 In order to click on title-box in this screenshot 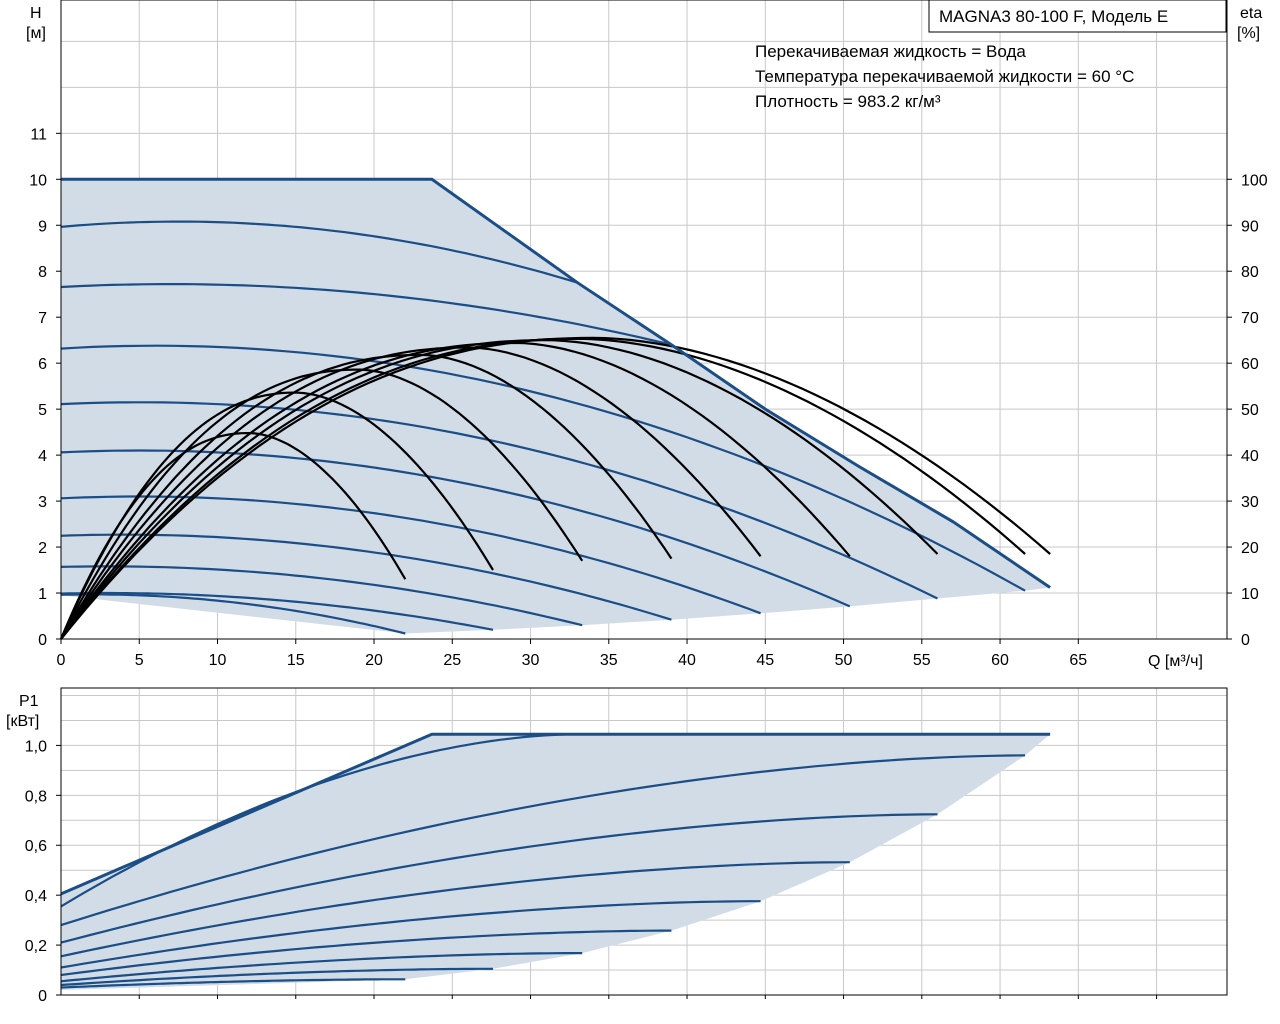, I will do `click(1077, 16)`.